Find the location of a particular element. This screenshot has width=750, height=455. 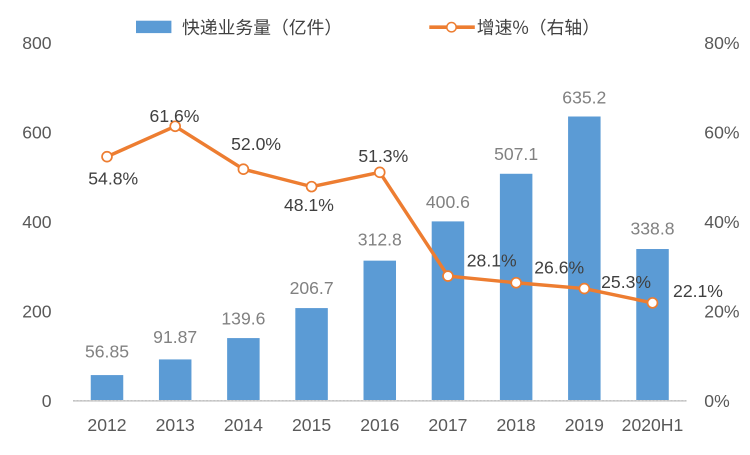

svg-text: 80% is located at coordinates (722, 43).